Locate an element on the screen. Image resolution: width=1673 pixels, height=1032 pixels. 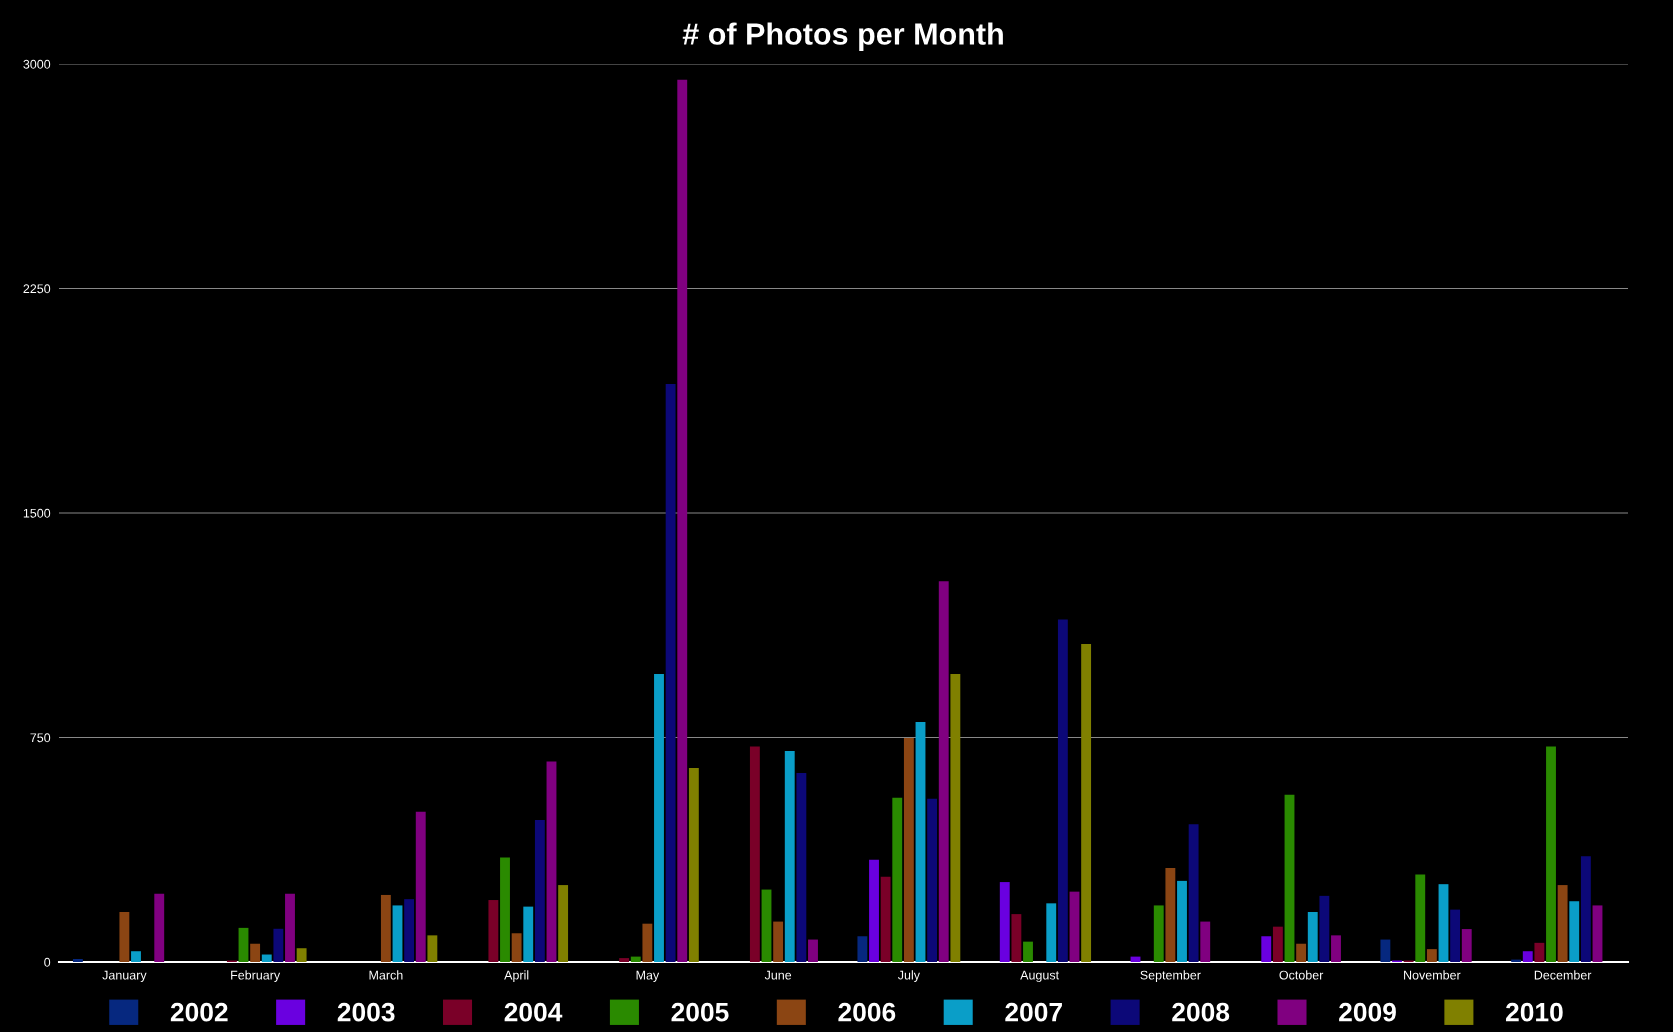
chart-title: # of Photos per Month is located at coordinates (842, 36).